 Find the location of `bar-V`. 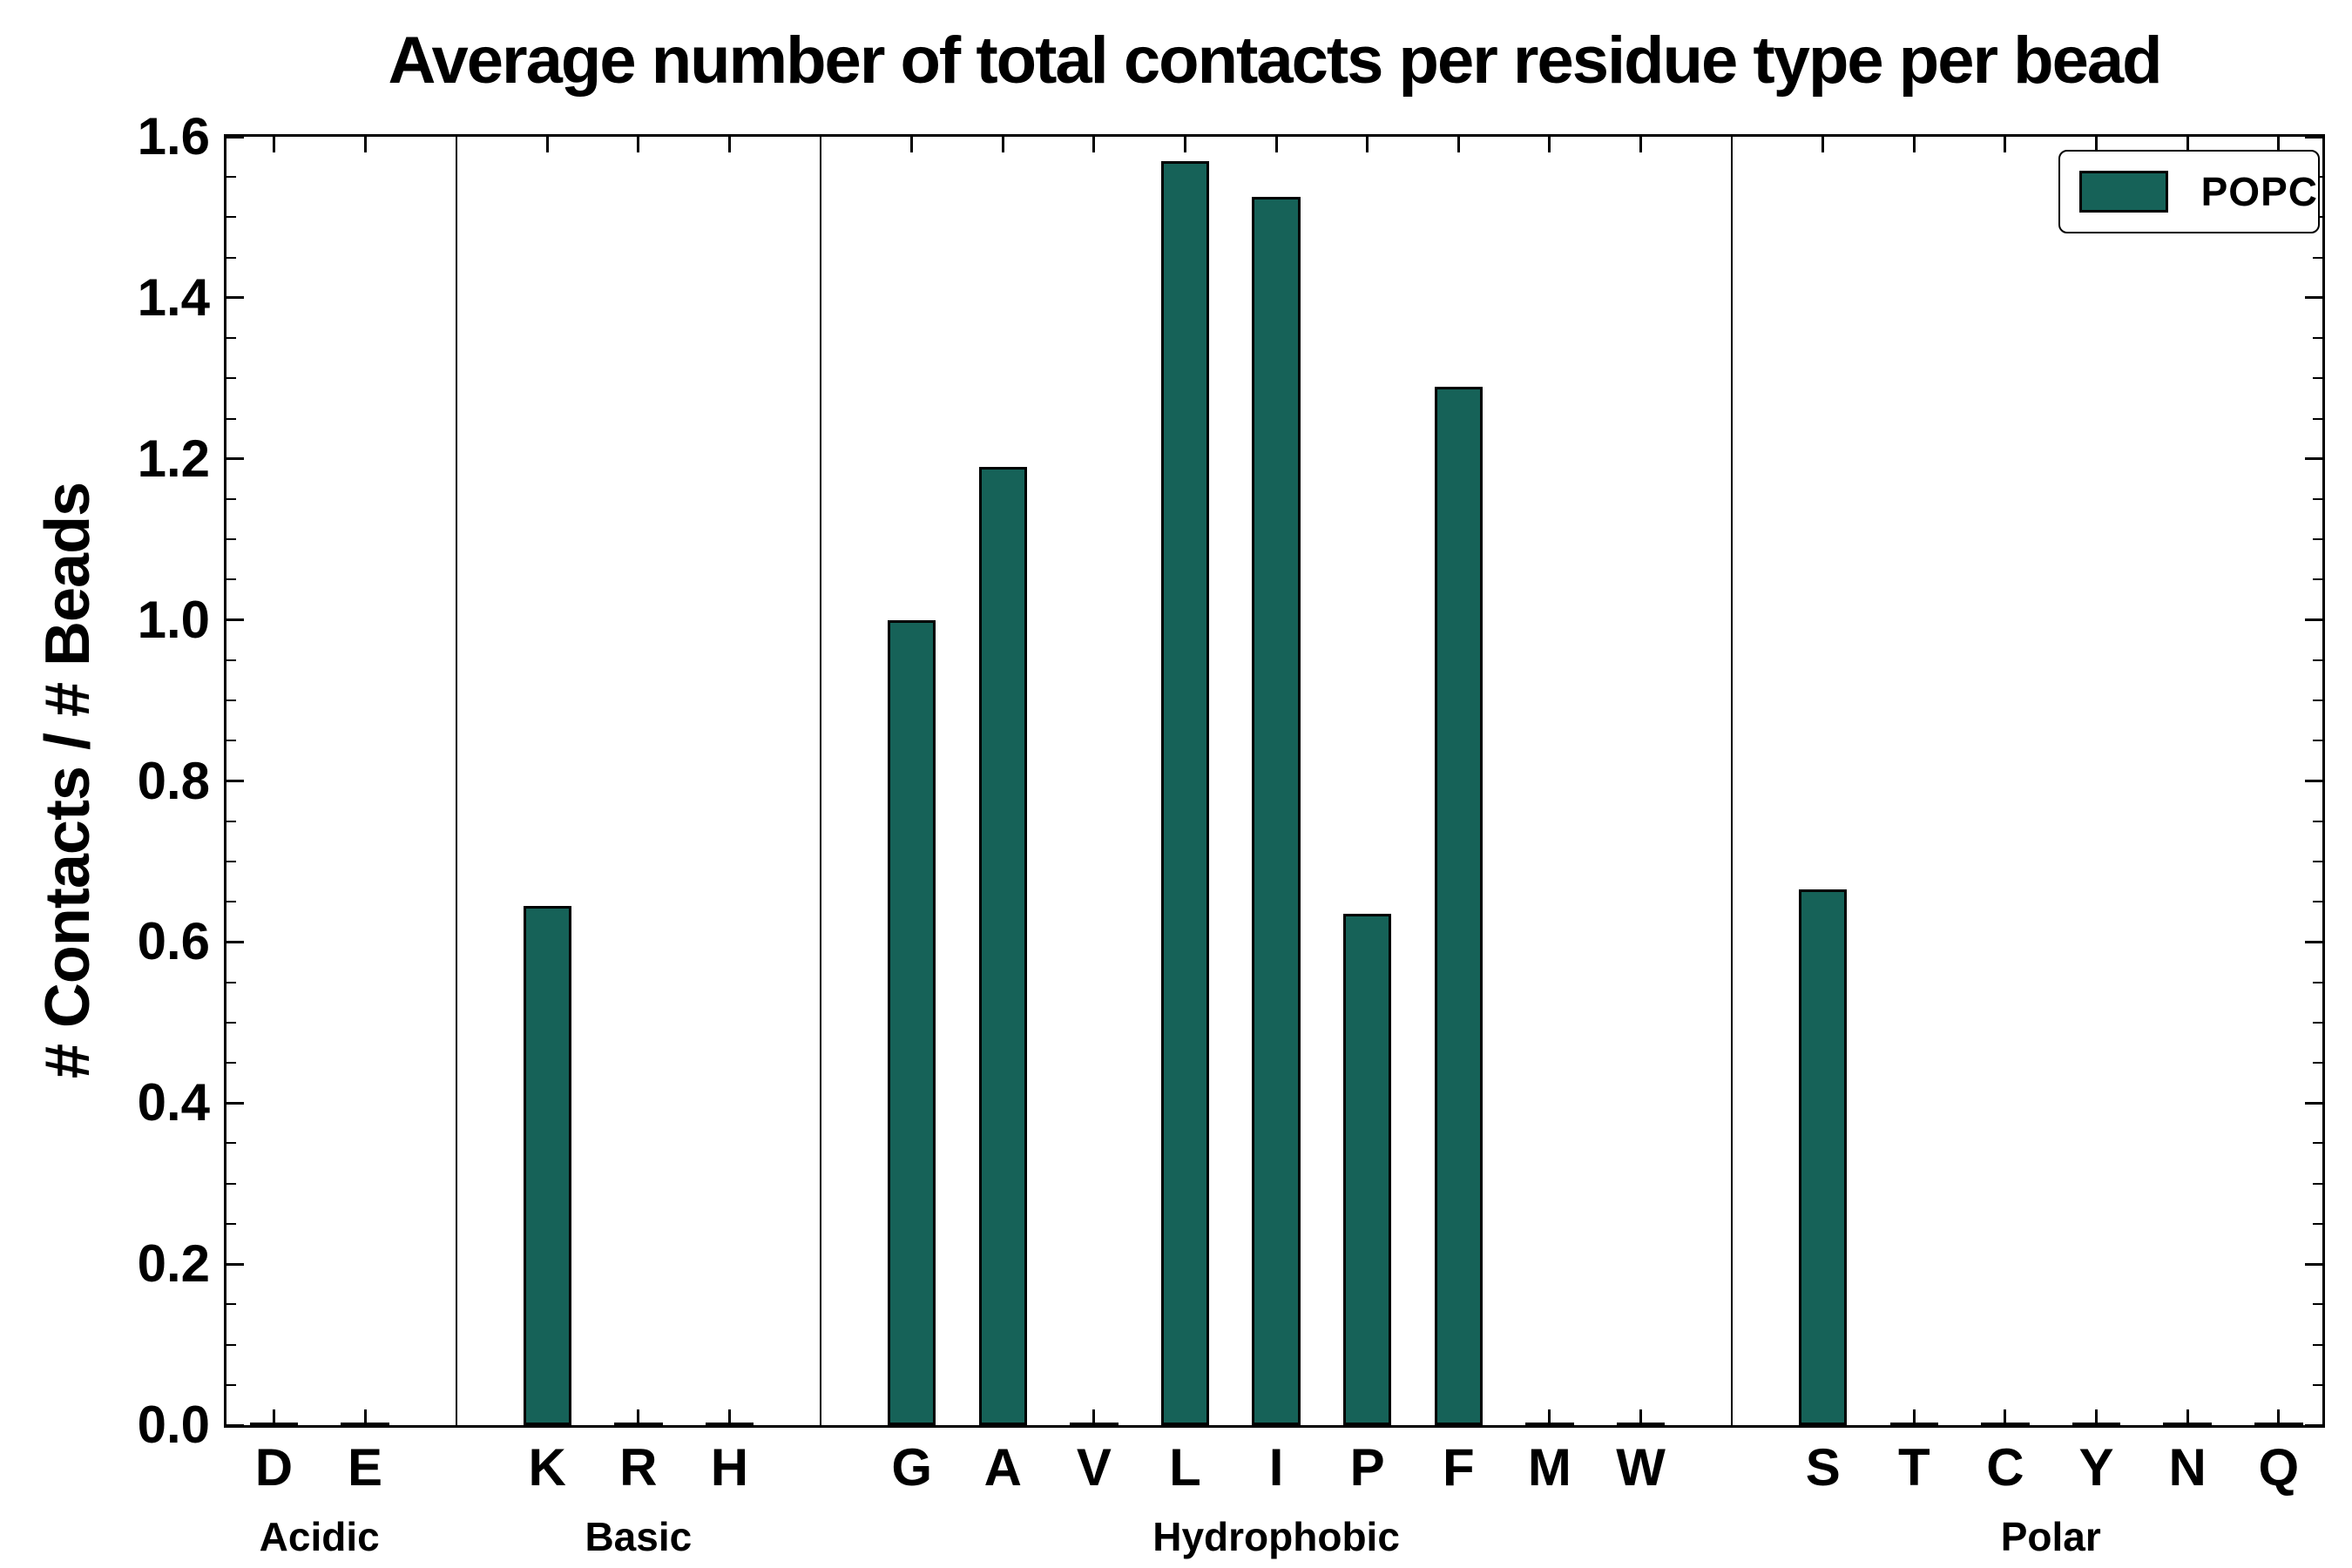

bar-V is located at coordinates (1094, 1424).